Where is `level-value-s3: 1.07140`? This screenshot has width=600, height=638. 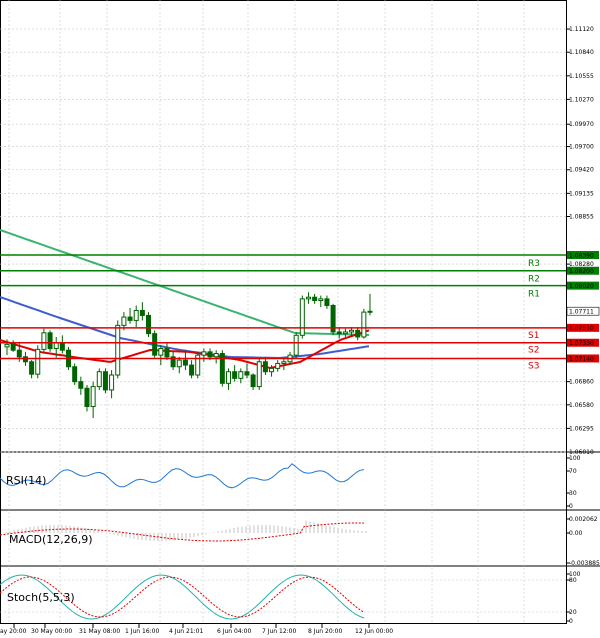 level-value-s3: 1.07140 is located at coordinates (581, 359).